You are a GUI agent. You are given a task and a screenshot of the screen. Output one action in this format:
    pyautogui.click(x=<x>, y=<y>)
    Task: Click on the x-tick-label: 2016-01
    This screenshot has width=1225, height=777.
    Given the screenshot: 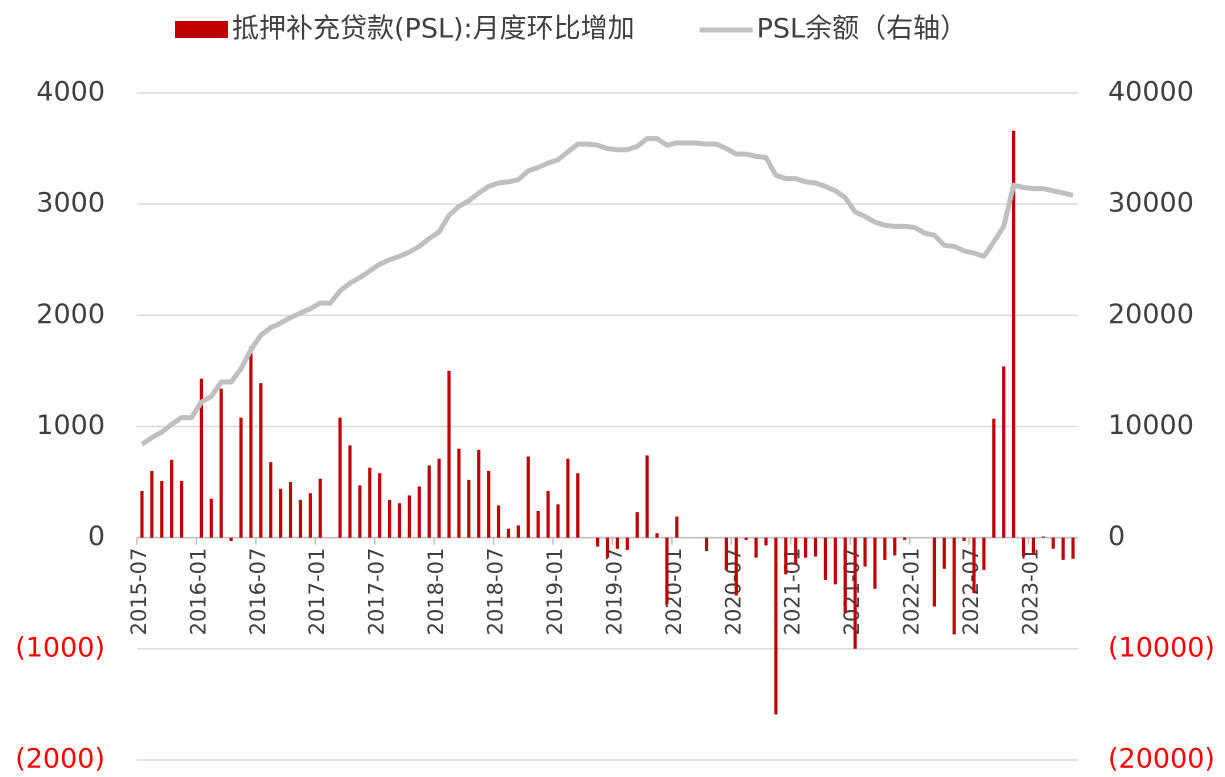 What is the action you would take?
    pyautogui.click(x=198, y=592)
    